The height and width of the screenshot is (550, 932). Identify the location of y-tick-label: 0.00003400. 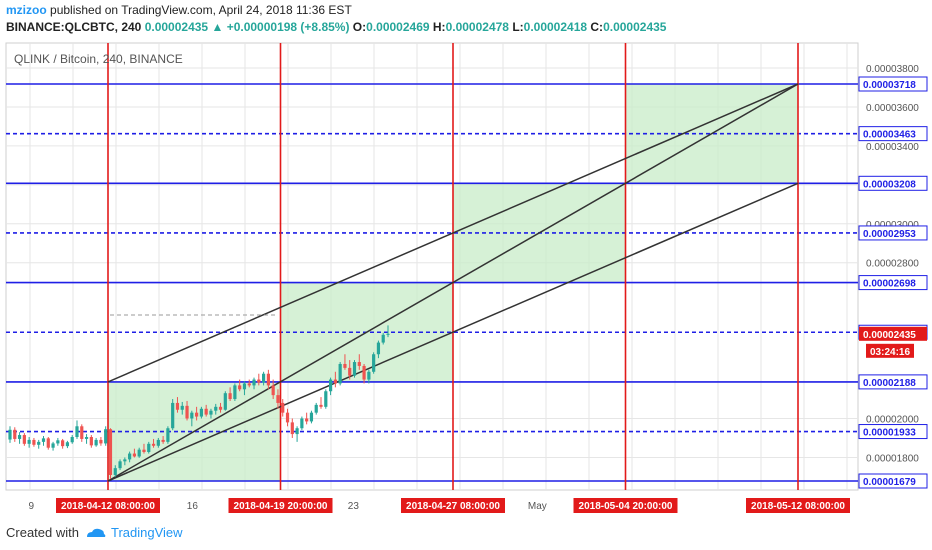
(892, 147).